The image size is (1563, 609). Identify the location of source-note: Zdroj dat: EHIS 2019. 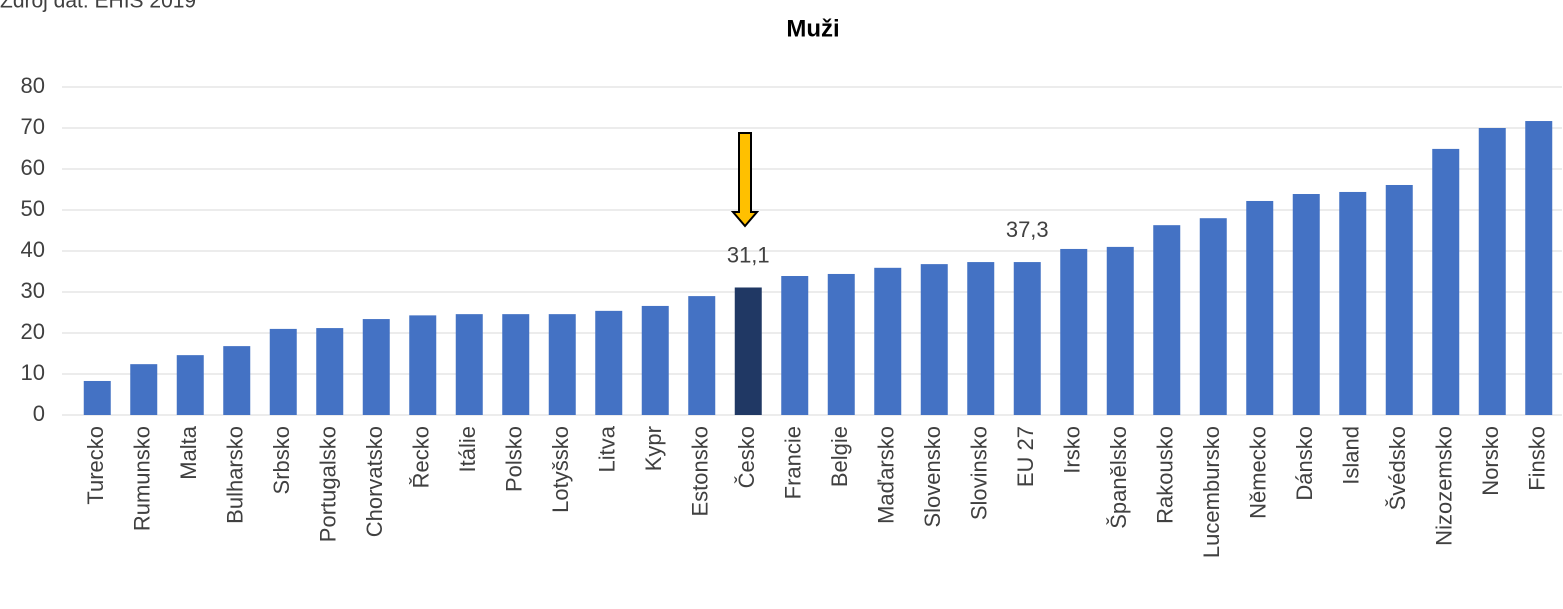
(98, 6).